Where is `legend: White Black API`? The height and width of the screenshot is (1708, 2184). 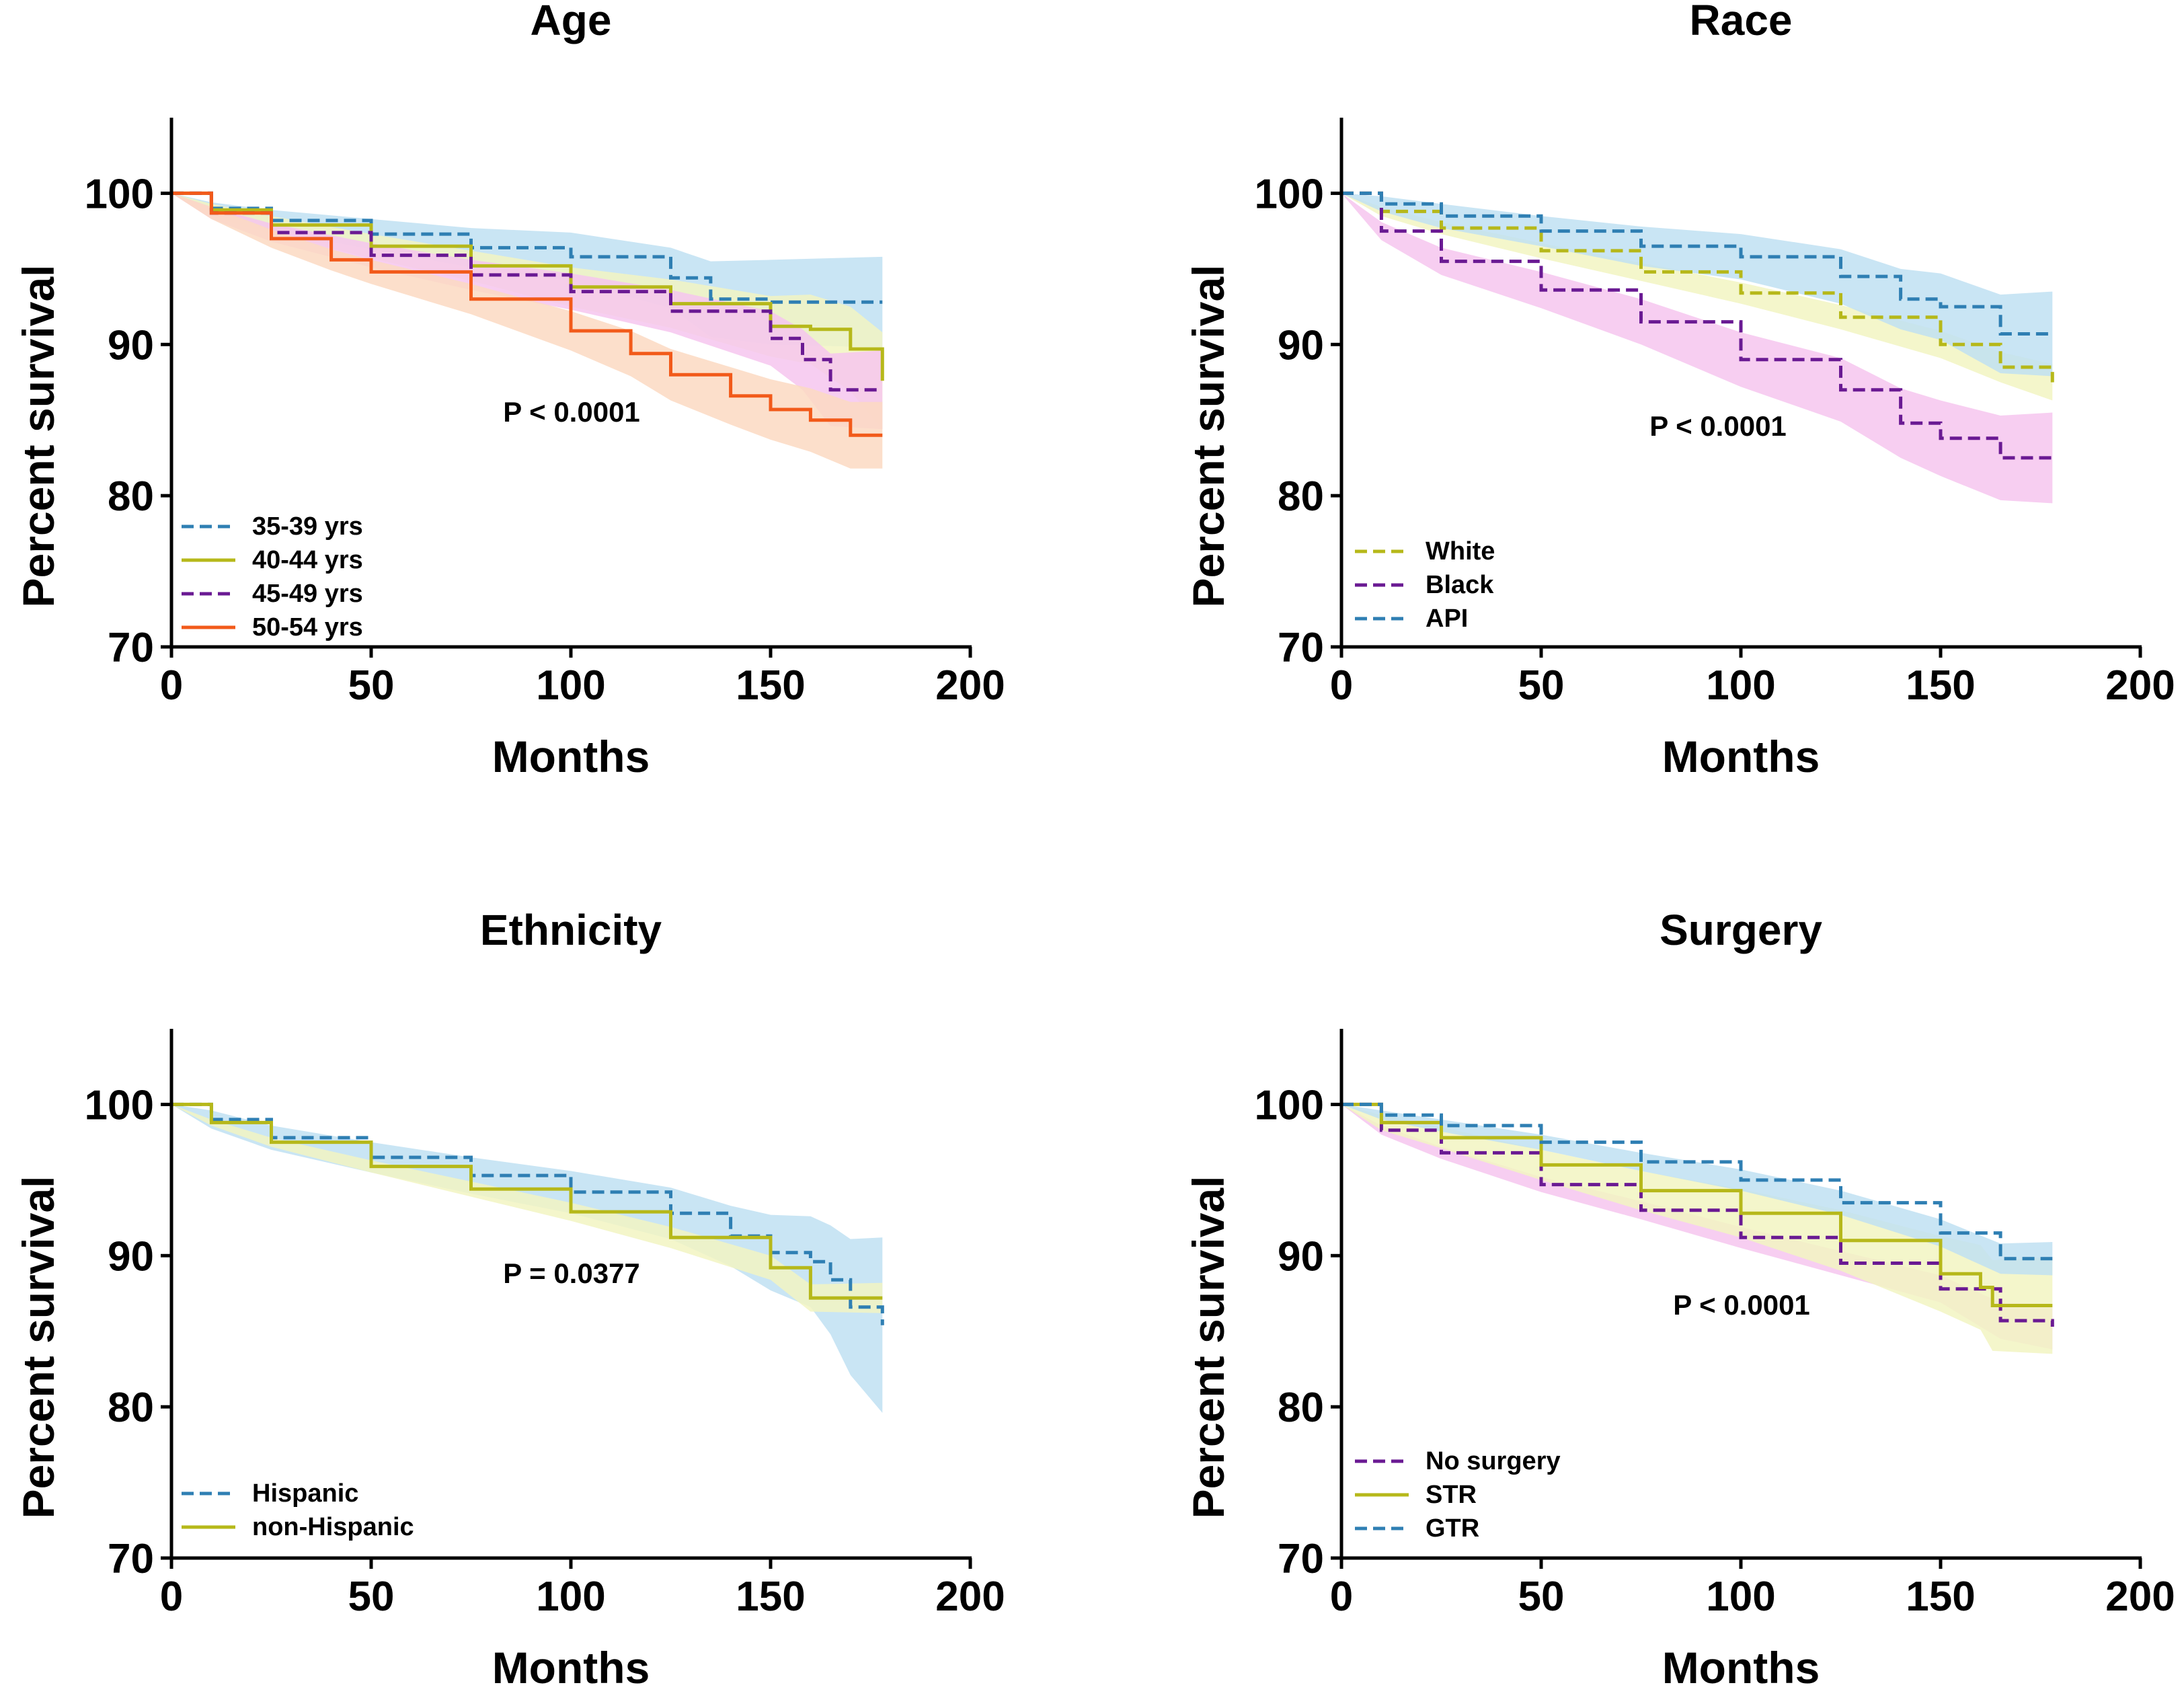
legend: White Black API is located at coordinates (1425, 585).